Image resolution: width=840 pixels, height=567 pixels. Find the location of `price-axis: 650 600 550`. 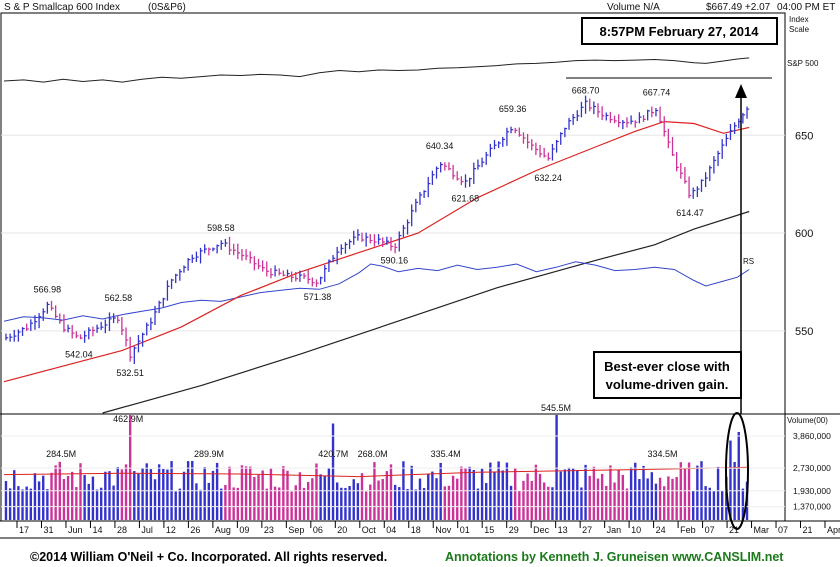

price-axis: 650 600 550 is located at coordinates (804, 234).